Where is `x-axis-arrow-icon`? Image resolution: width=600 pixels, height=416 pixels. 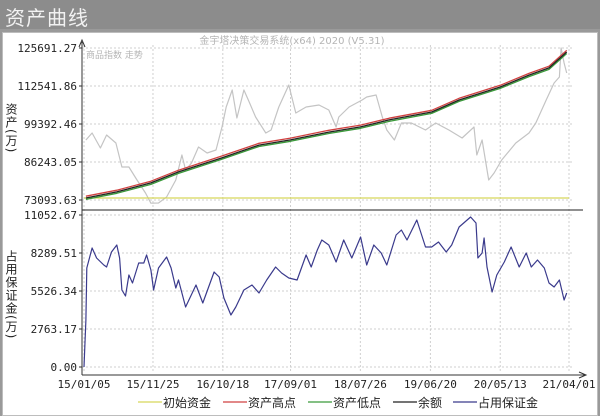
x-axis-arrow-icon is located at coordinates (583, 375).